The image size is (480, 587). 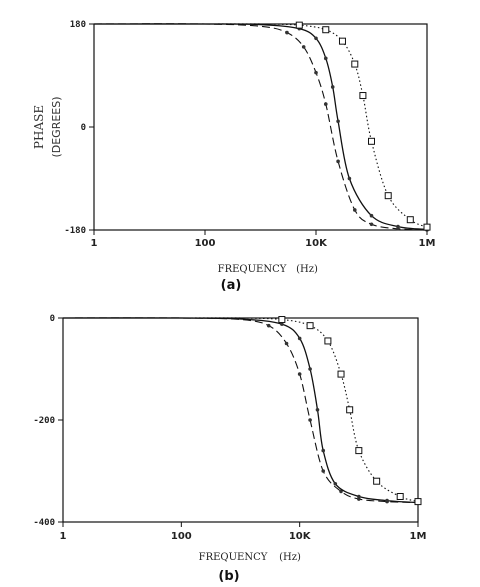 What do you see at coordinates (44, 421) in the screenshot?
I see `y-tick-label: -200` at bounding box center [44, 421].